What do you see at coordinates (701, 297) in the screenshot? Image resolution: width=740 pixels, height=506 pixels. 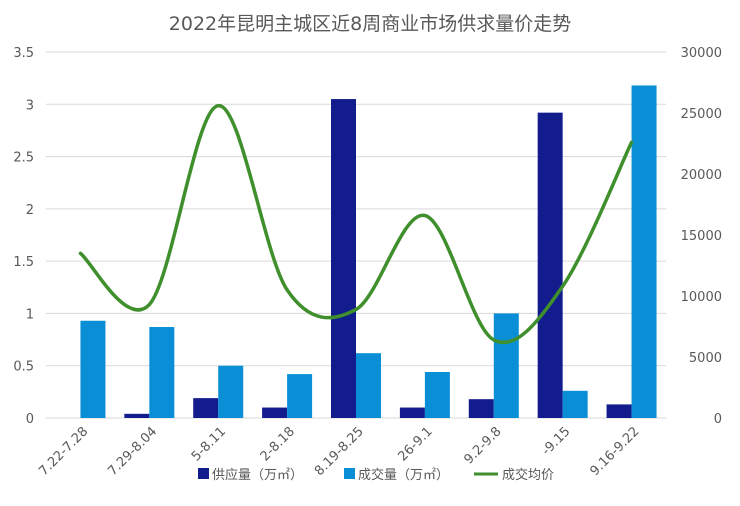 I see `y-right-tick-label: 10000` at bounding box center [701, 297].